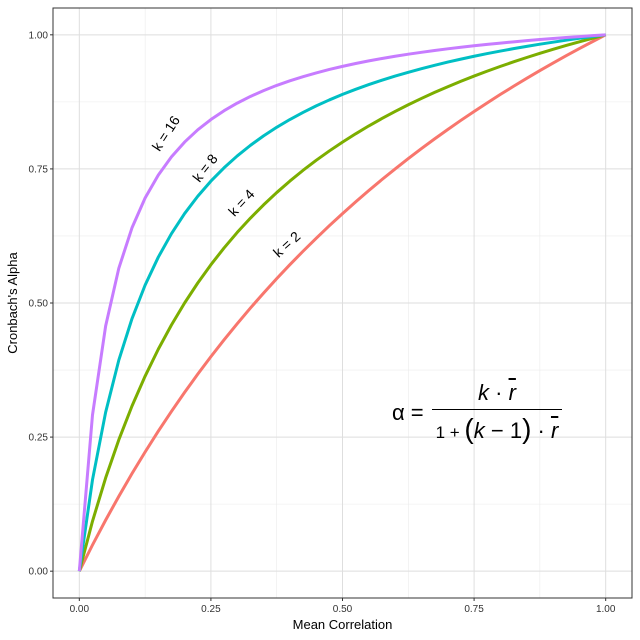 The width and height of the screenshot is (640, 640). I want to click on formula-numerator: k · r, so click(497, 394).